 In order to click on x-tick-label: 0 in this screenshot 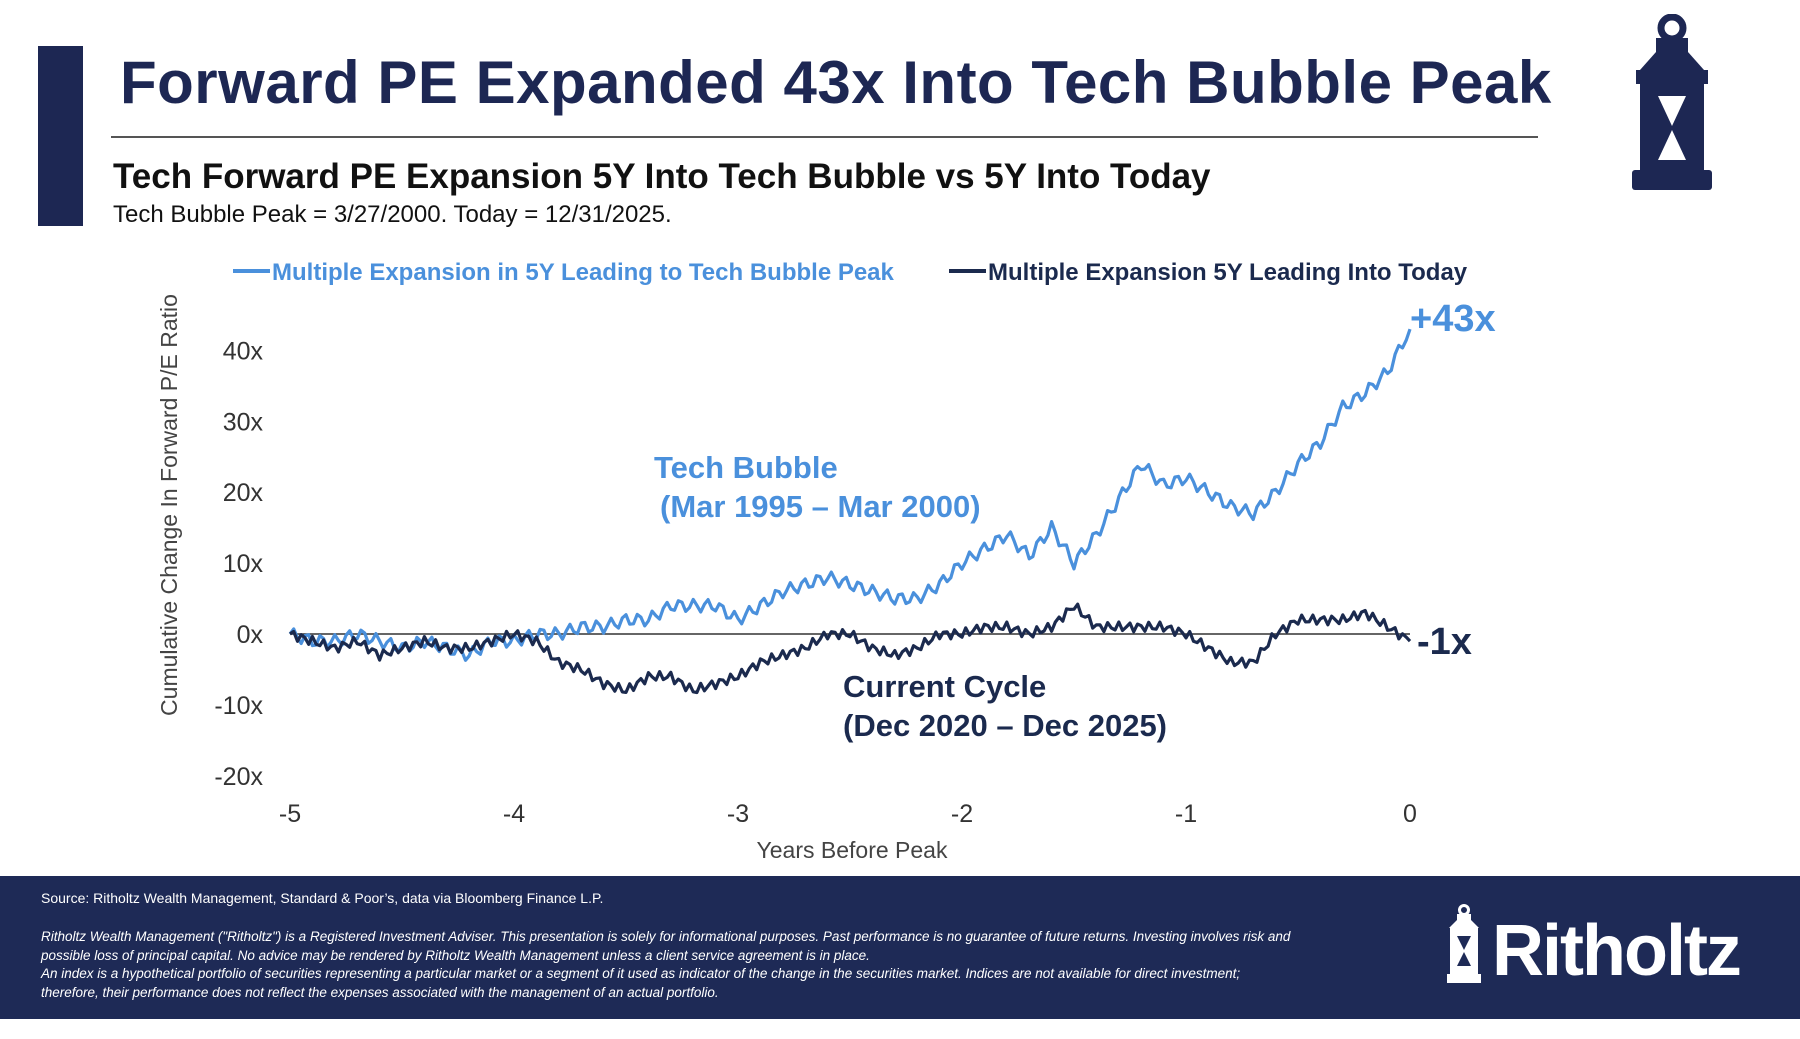, I will do `click(1410, 814)`.